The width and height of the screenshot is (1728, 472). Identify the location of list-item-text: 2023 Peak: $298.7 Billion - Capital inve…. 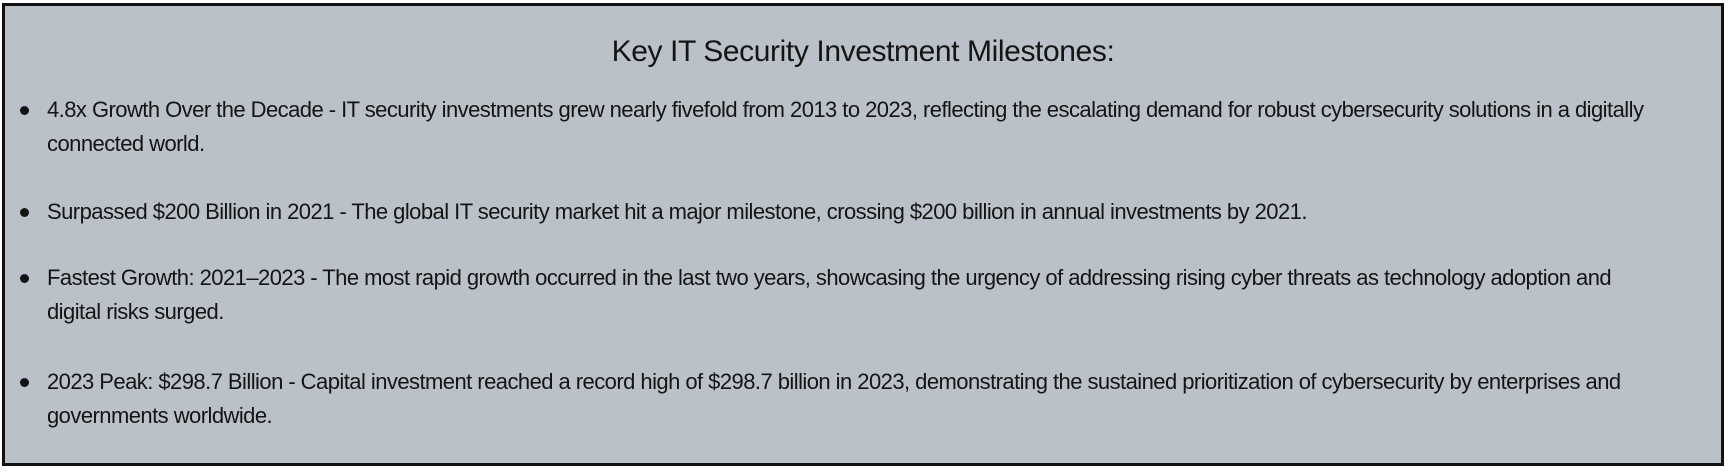
(834, 398).